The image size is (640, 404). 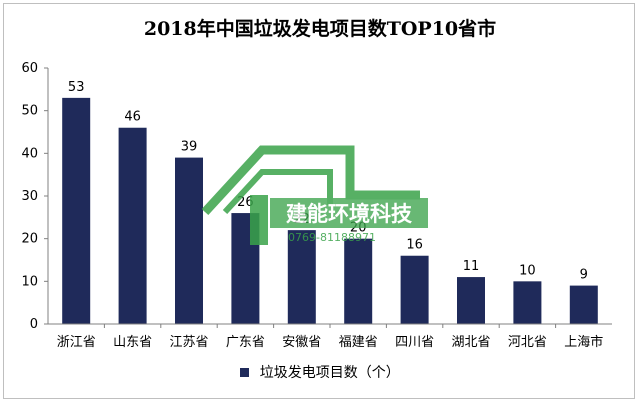 What do you see at coordinates (414, 342) in the screenshot?
I see `x-tick-label: 四川省` at bounding box center [414, 342].